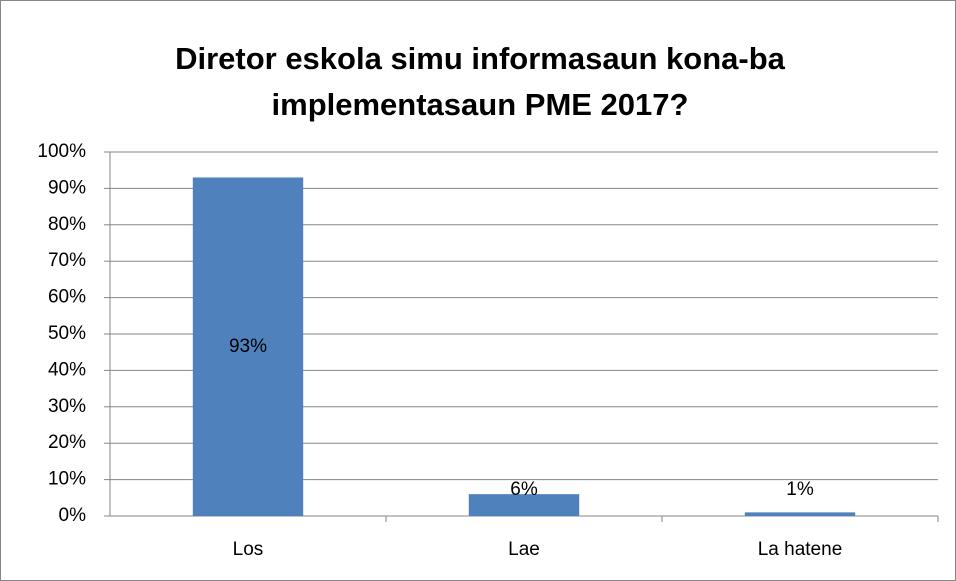 Image resolution: width=956 pixels, height=581 pixels. Describe the element at coordinates (67, 224) in the screenshot. I see `y-tick-label: 80%` at that location.